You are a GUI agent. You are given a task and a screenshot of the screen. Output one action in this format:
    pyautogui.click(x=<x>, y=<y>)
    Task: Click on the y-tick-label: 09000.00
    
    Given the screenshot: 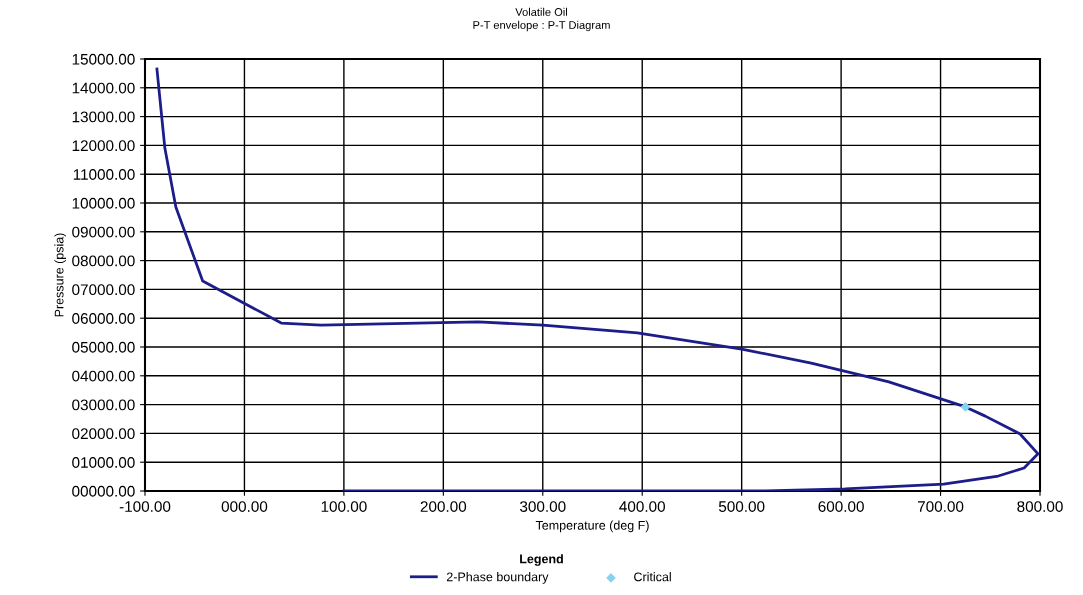 What is the action you would take?
    pyautogui.click(x=103, y=232)
    